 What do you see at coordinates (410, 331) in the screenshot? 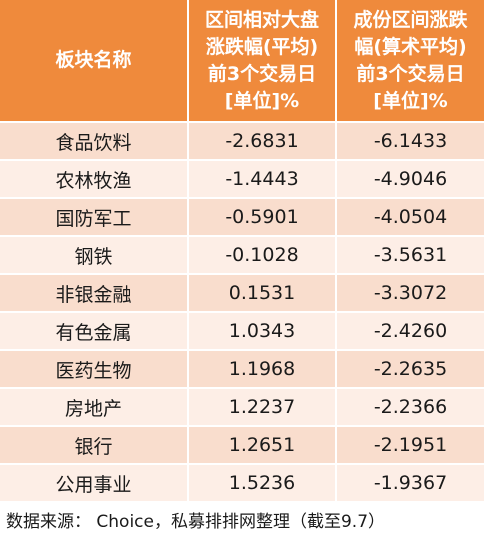
I see `constituent-change-cell: -2.4260` at bounding box center [410, 331].